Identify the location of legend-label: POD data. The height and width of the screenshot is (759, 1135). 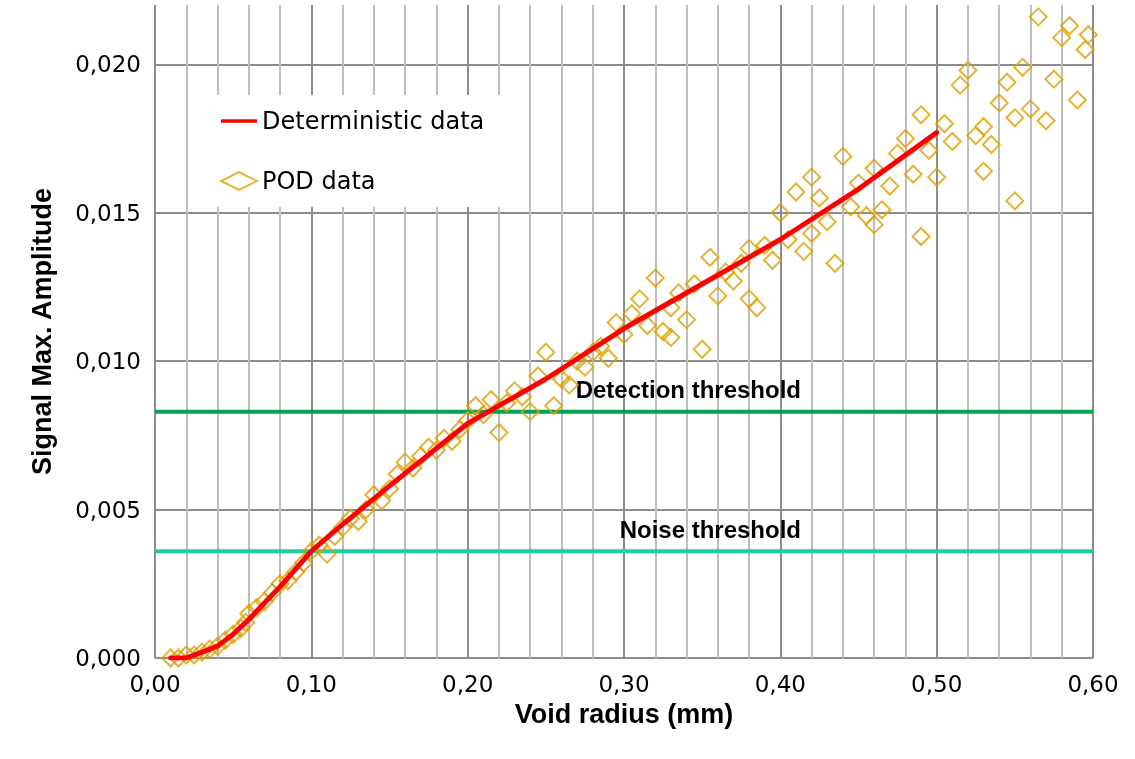
(319, 181).